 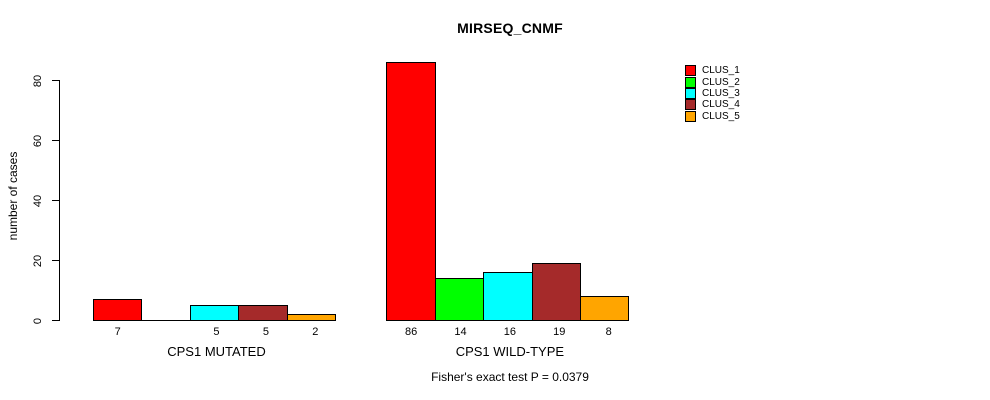 I want to click on legend-item-clus_1: CLUS_1, so click(x=712, y=71).